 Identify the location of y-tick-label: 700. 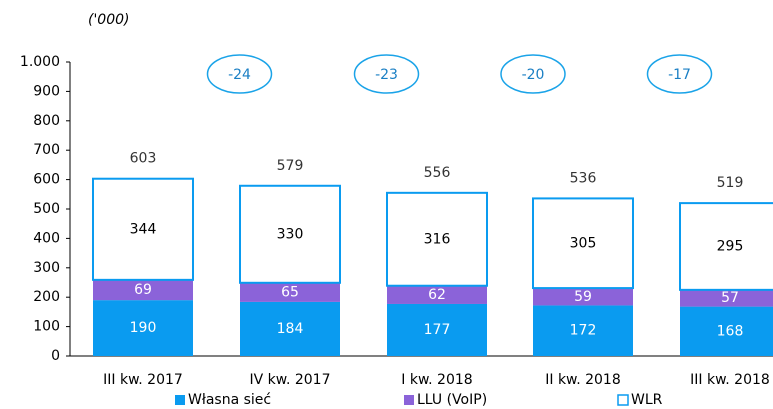
(46, 150).